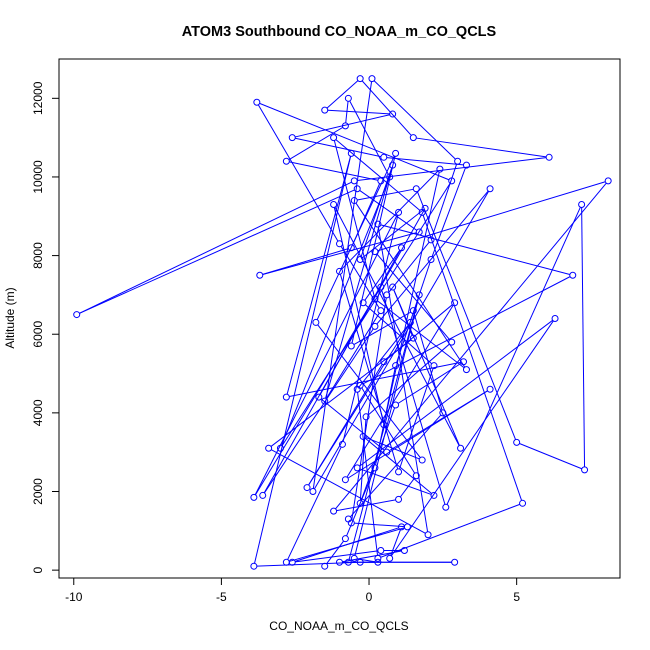 Image resolution: width=650 pixels, height=650 pixels. I want to click on y-tick-label: 8000, so click(38, 255).